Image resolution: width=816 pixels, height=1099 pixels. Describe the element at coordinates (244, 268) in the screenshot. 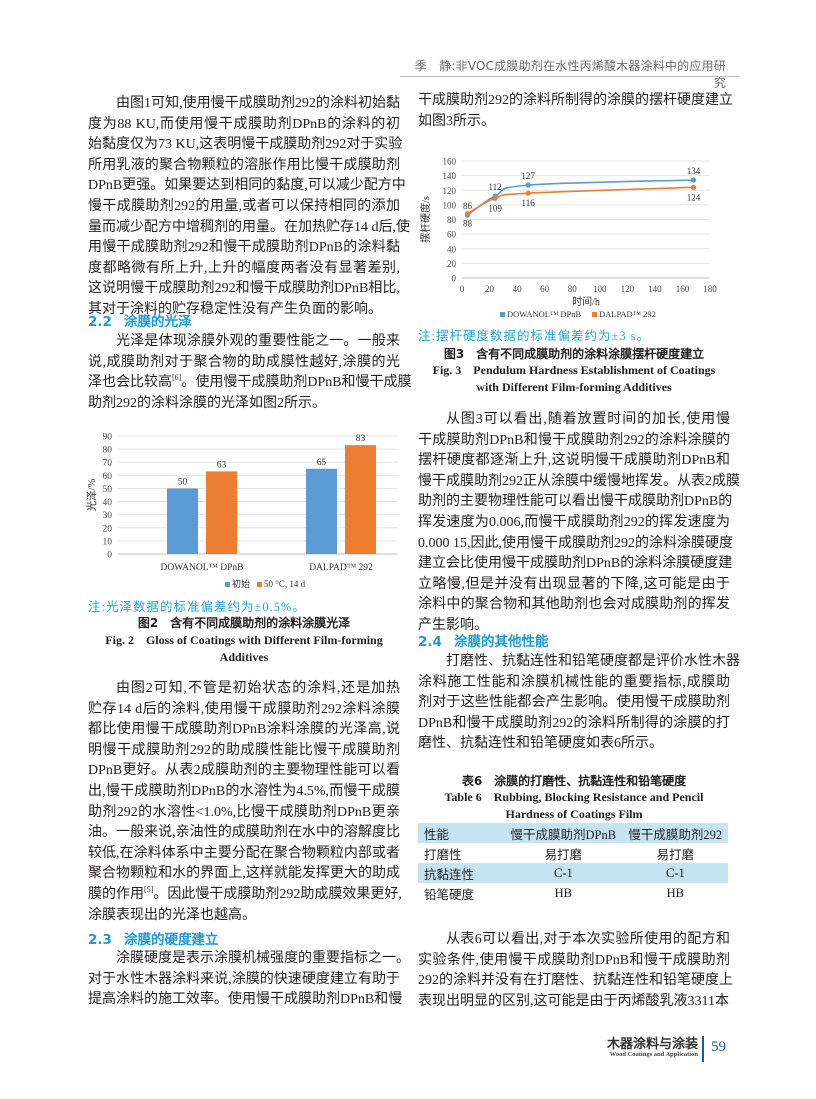

I see `text-line: 度都略微有所上升,上升的幅度两者没有显著差别,` at that location.